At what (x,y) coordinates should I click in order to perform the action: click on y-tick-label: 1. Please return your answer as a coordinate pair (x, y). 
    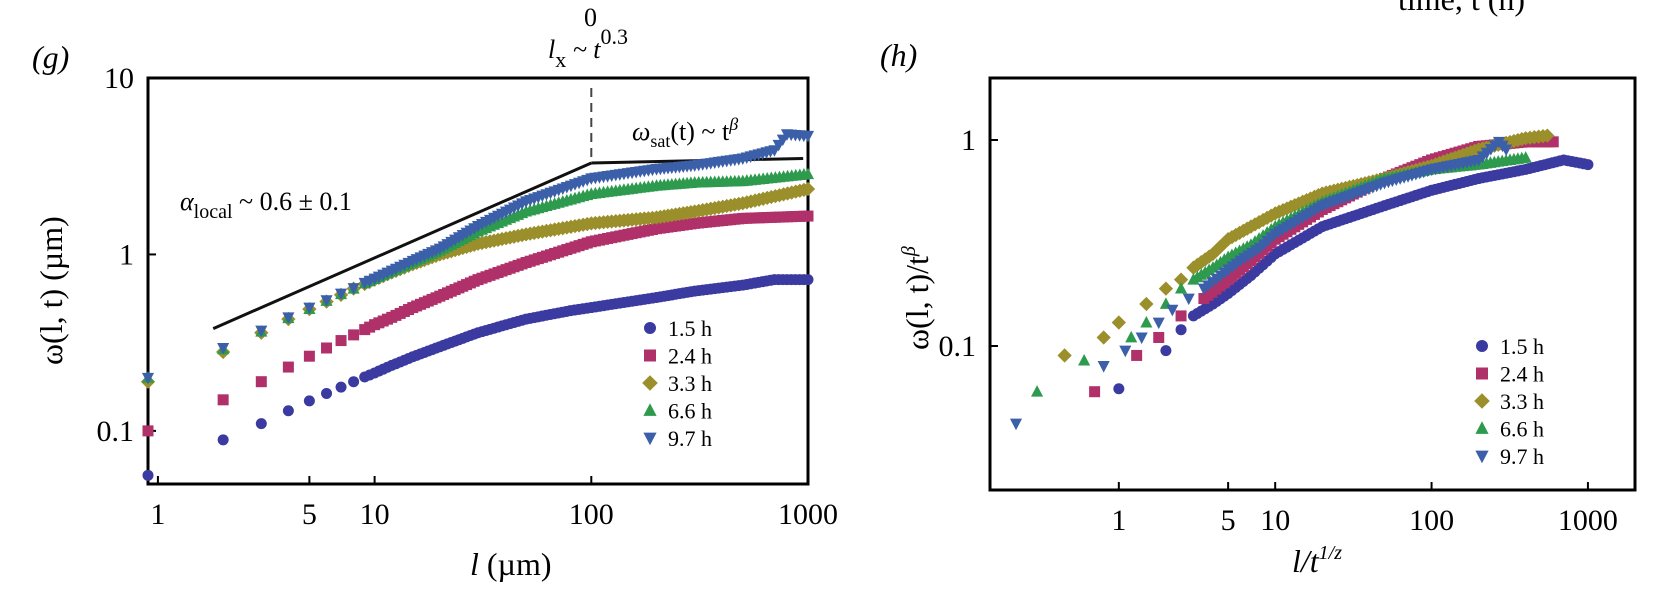
    Looking at the image, I should click on (126, 254).